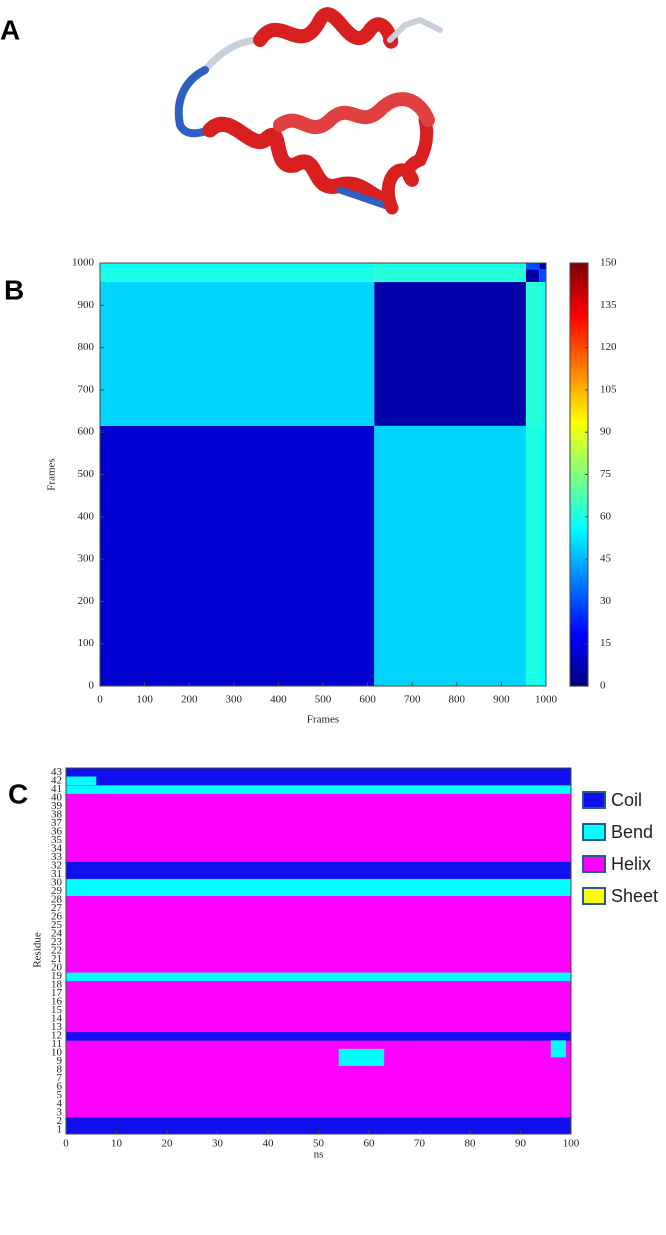 The height and width of the screenshot is (1235, 666). Describe the element at coordinates (56, 780) in the screenshot. I see `y-tick-label: 42` at that location.